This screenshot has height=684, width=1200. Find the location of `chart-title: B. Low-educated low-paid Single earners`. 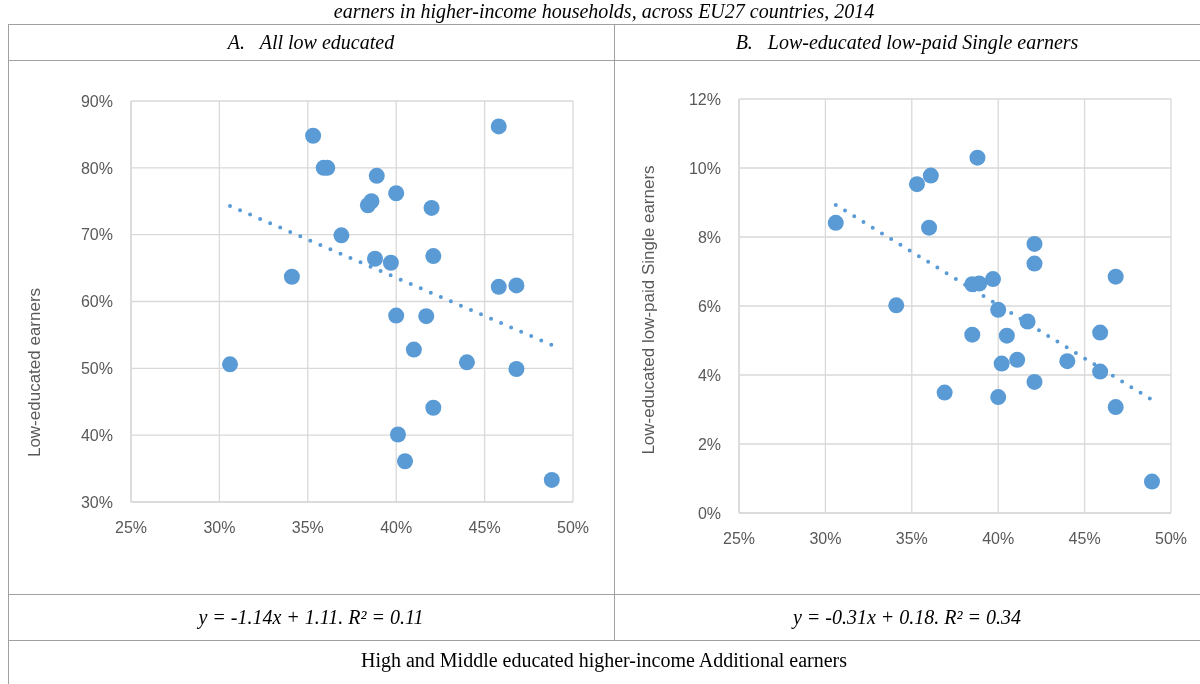

chart-title: B. Low-educated low-paid Single earners is located at coordinates (907, 42).